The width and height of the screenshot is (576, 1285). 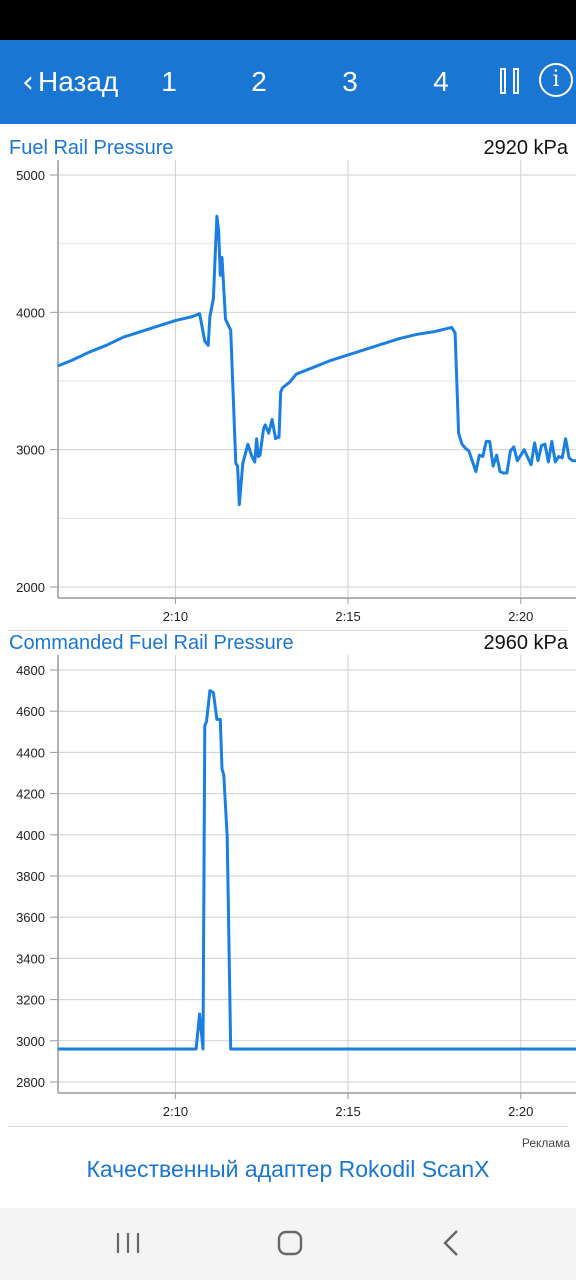 What do you see at coordinates (30, 175) in the screenshot?
I see `y-tick-label: 5000` at bounding box center [30, 175].